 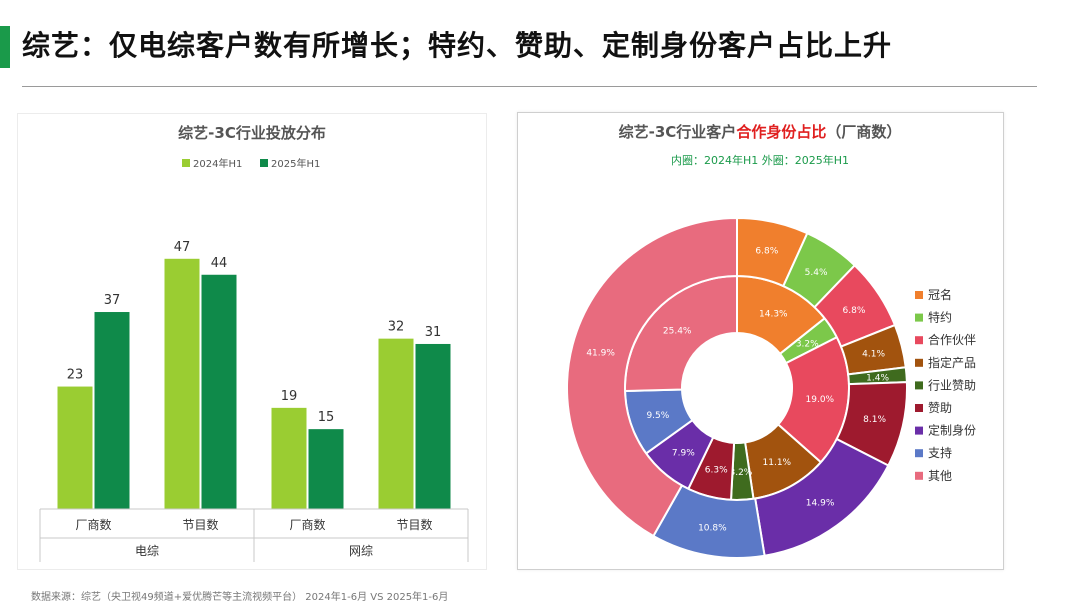 What do you see at coordinates (952, 430) in the screenshot?
I see `legend-label-定制身份: 定制身份` at bounding box center [952, 430].